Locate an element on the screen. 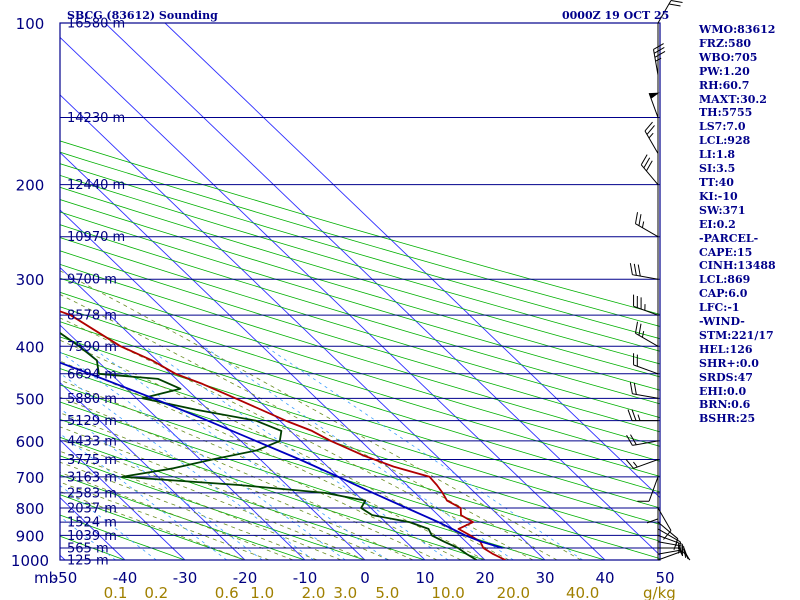 This screenshot has width=800, height=600. height-label: 2583 m is located at coordinates (92, 493).